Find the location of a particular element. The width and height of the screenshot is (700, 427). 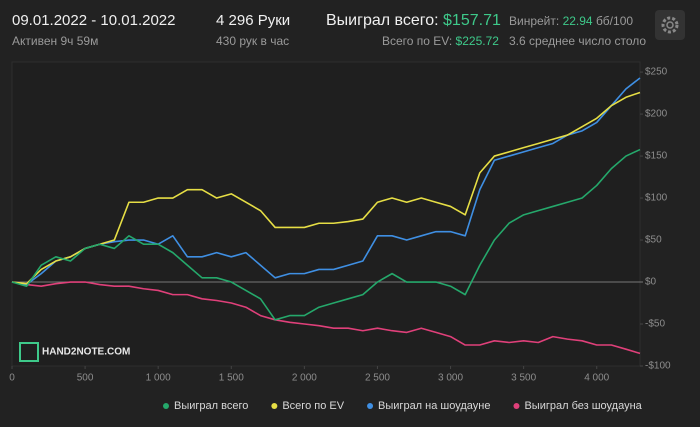

x-tick-label: 3 500 is located at coordinates (523, 378).